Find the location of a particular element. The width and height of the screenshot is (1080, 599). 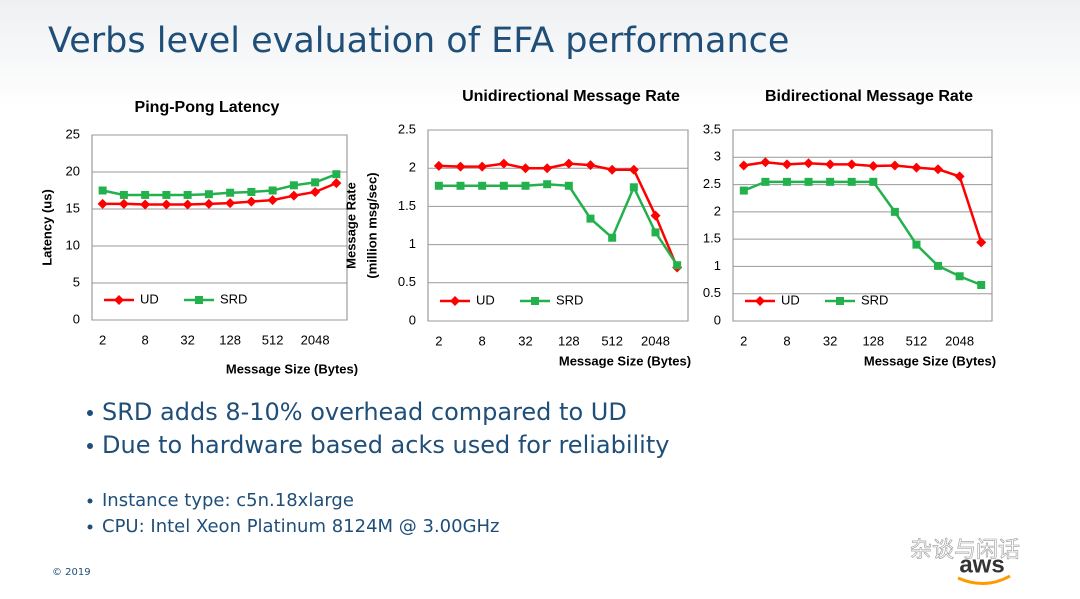

y-axis-label: Message Rate is located at coordinates (350, 225).